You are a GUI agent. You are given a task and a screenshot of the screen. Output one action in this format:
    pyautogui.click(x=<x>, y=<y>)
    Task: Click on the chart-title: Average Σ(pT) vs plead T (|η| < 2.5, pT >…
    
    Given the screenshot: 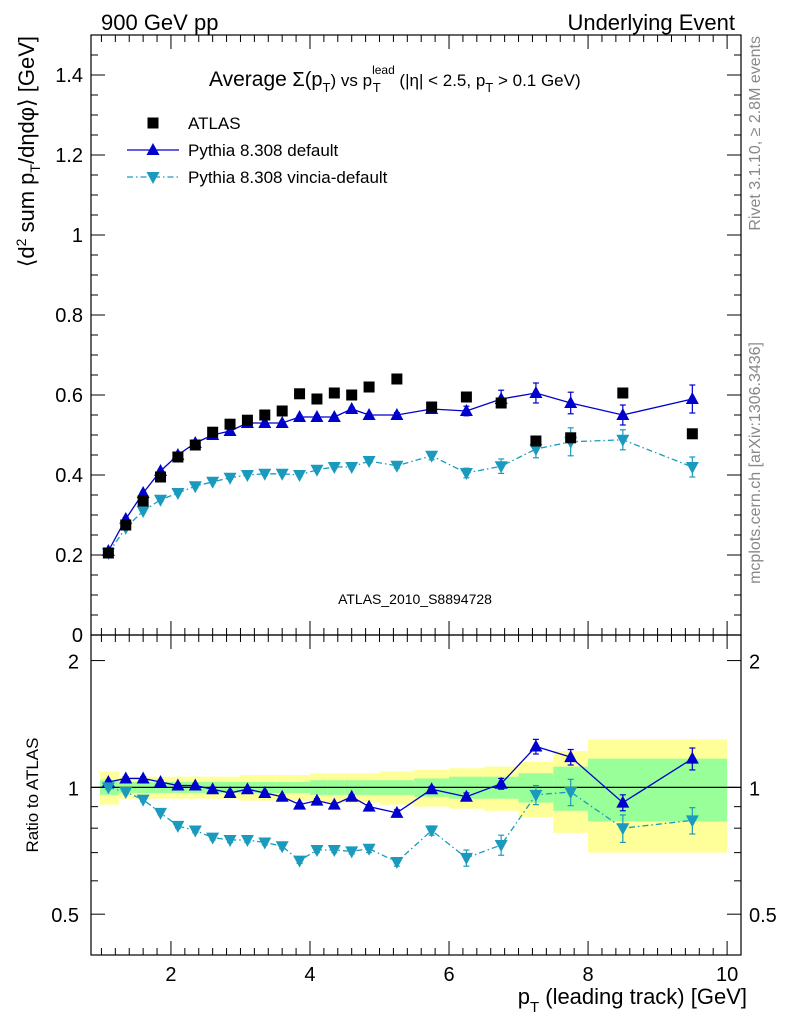 What is the action you would take?
    pyautogui.click(x=395, y=79)
    